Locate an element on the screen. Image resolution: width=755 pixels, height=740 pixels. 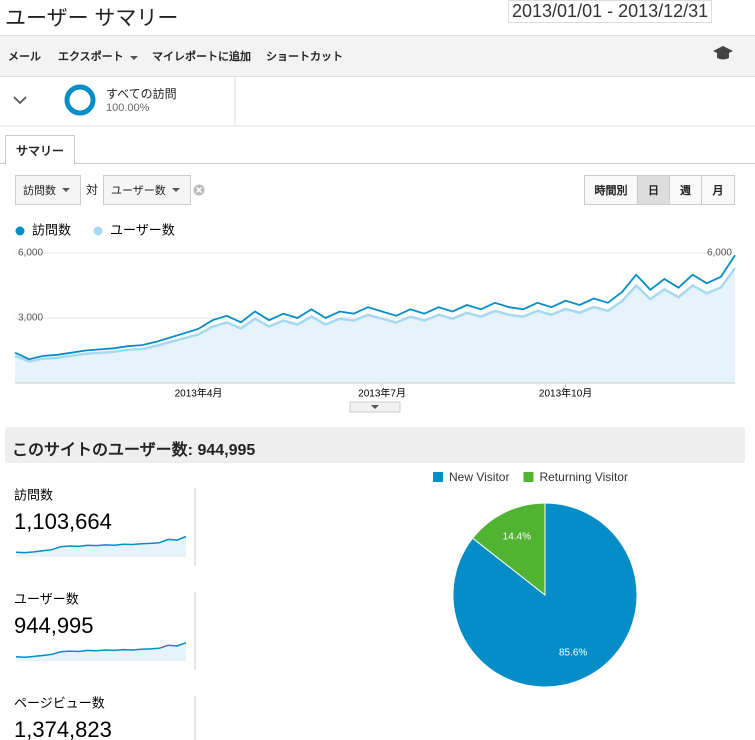
metric-label: ページビュー数 is located at coordinates (59, 702).